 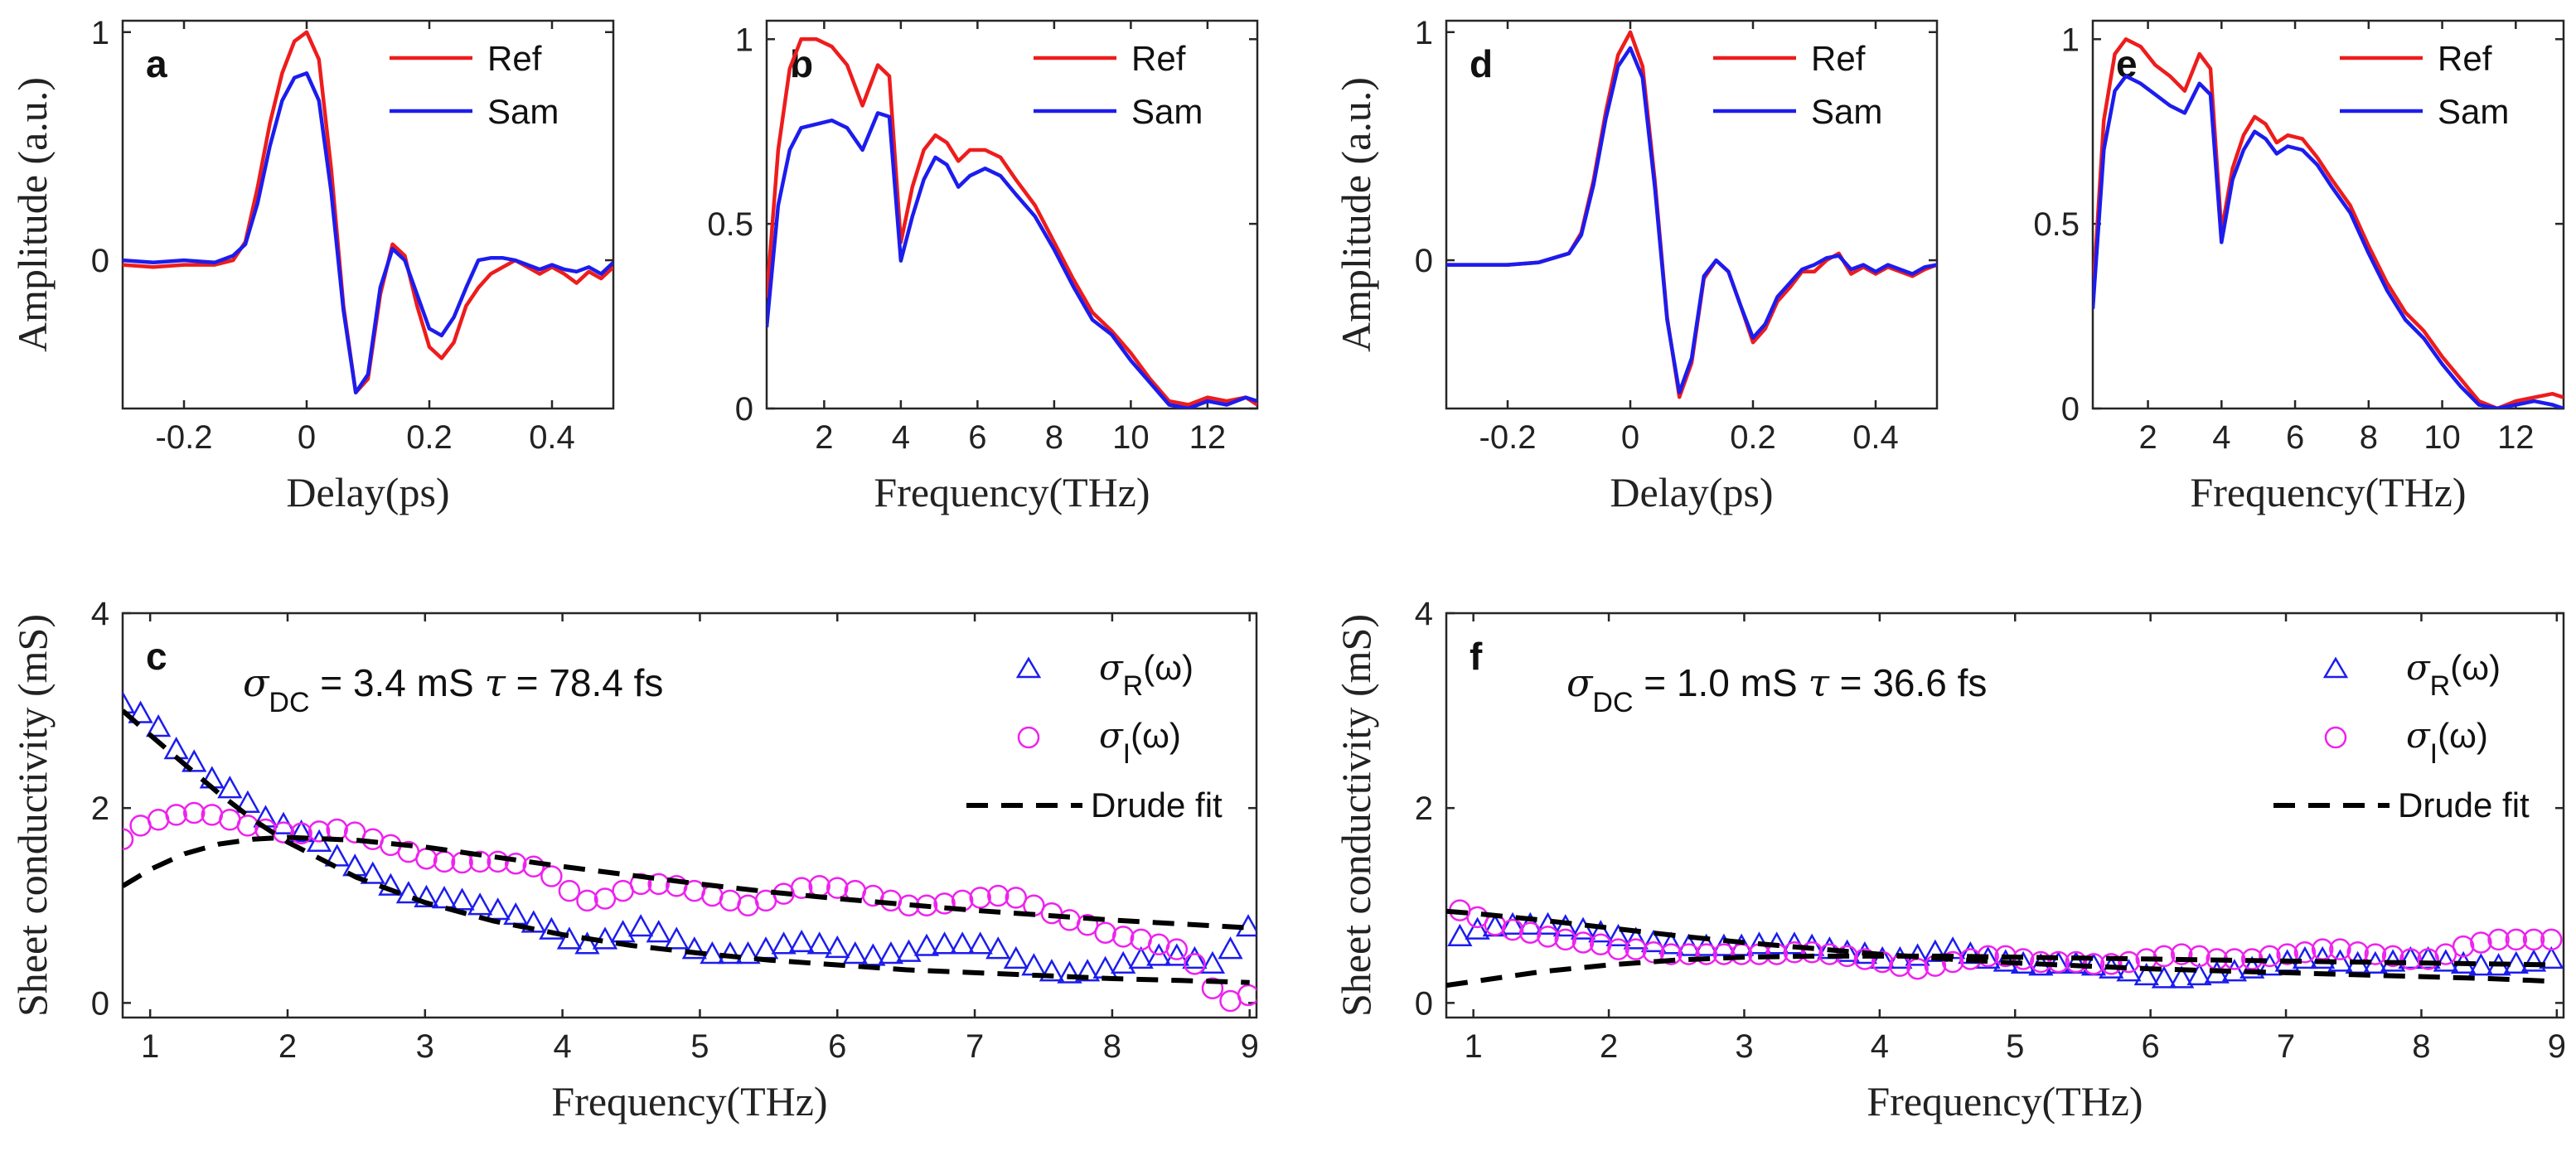 I want to click on y-tick-label: 0.5, so click(x=2056, y=224).